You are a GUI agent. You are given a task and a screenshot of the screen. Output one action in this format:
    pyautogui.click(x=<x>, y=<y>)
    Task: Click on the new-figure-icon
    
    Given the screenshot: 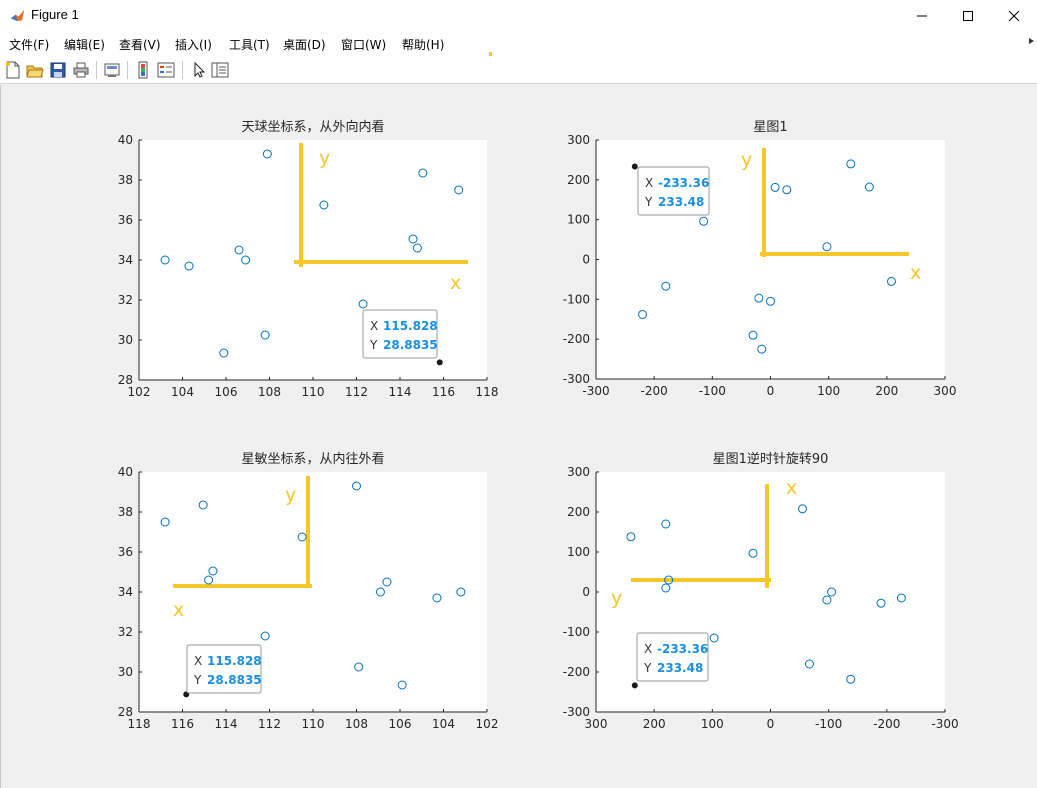 What is the action you would take?
    pyautogui.click(x=13, y=70)
    